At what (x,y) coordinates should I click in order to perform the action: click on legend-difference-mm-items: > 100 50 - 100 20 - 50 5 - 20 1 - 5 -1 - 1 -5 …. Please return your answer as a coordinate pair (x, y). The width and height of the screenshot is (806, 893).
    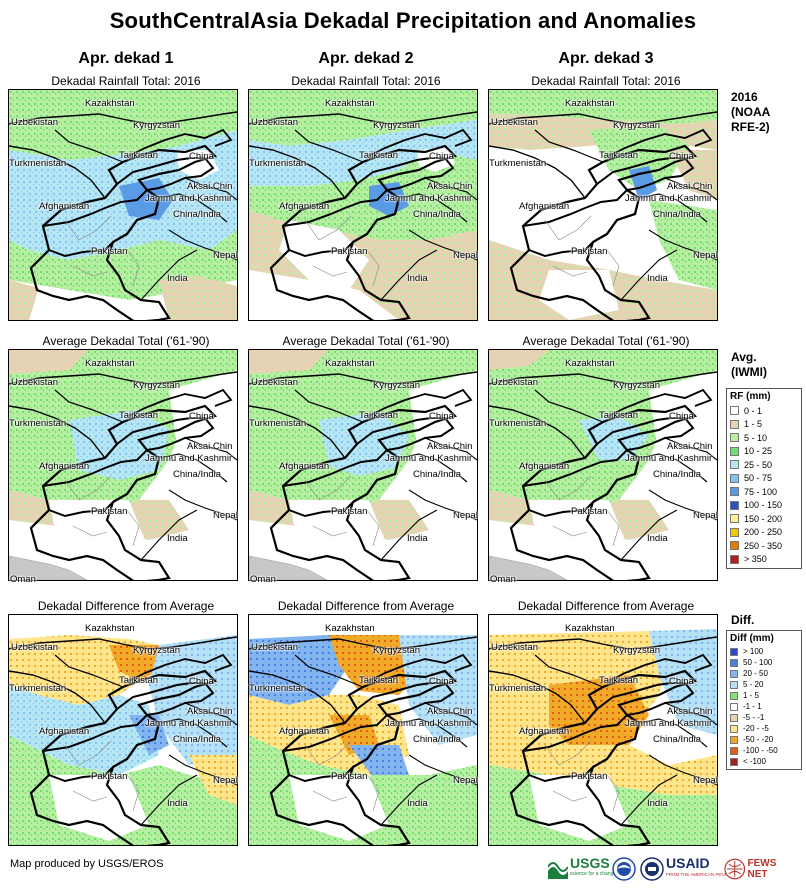
    Looking at the image, I should click on (764, 706).